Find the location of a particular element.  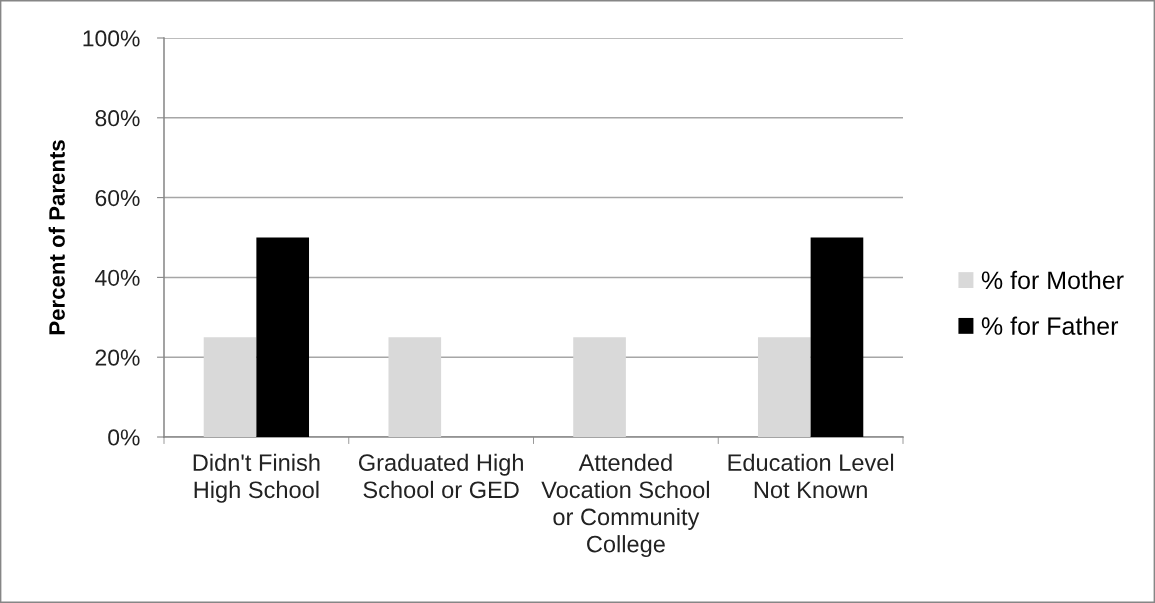

y-tick-label: 60% is located at coordinates (117, 198).